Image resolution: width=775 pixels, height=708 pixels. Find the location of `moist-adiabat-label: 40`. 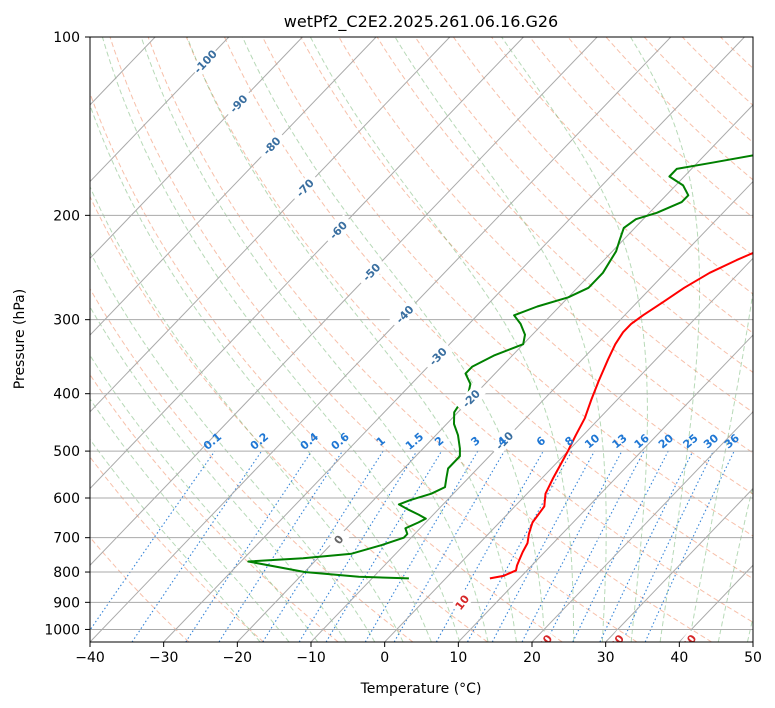

moist-adiabat-label: 40 is located at coordinates (690, 642).